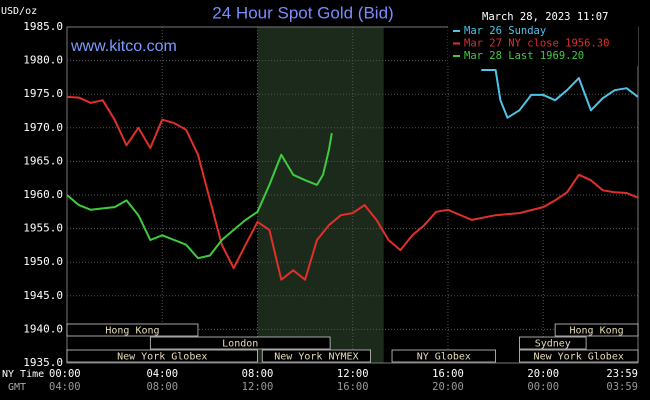  Describe the element at coordinates (162, 387) in the screenshot. I see `x2-tick-label: 08:00` at that location.